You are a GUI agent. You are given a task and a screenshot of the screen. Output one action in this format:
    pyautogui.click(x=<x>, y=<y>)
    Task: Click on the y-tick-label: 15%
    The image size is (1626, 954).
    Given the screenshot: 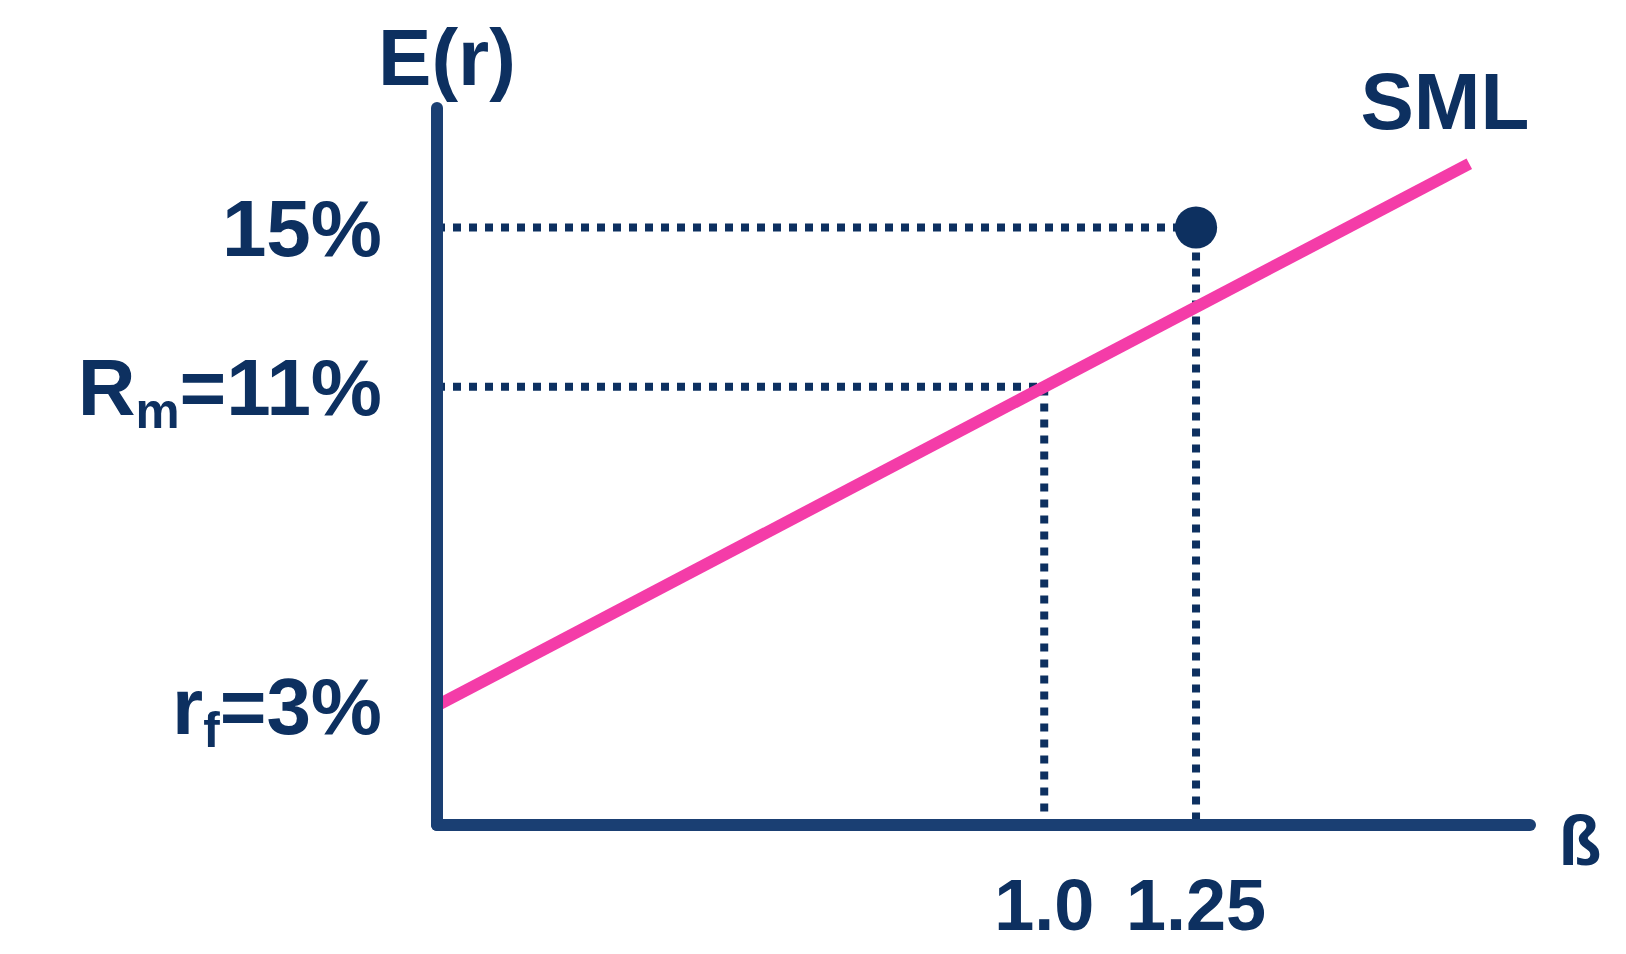 What is the action you would take?
    pyautogui.click(x=301, y=228)
    